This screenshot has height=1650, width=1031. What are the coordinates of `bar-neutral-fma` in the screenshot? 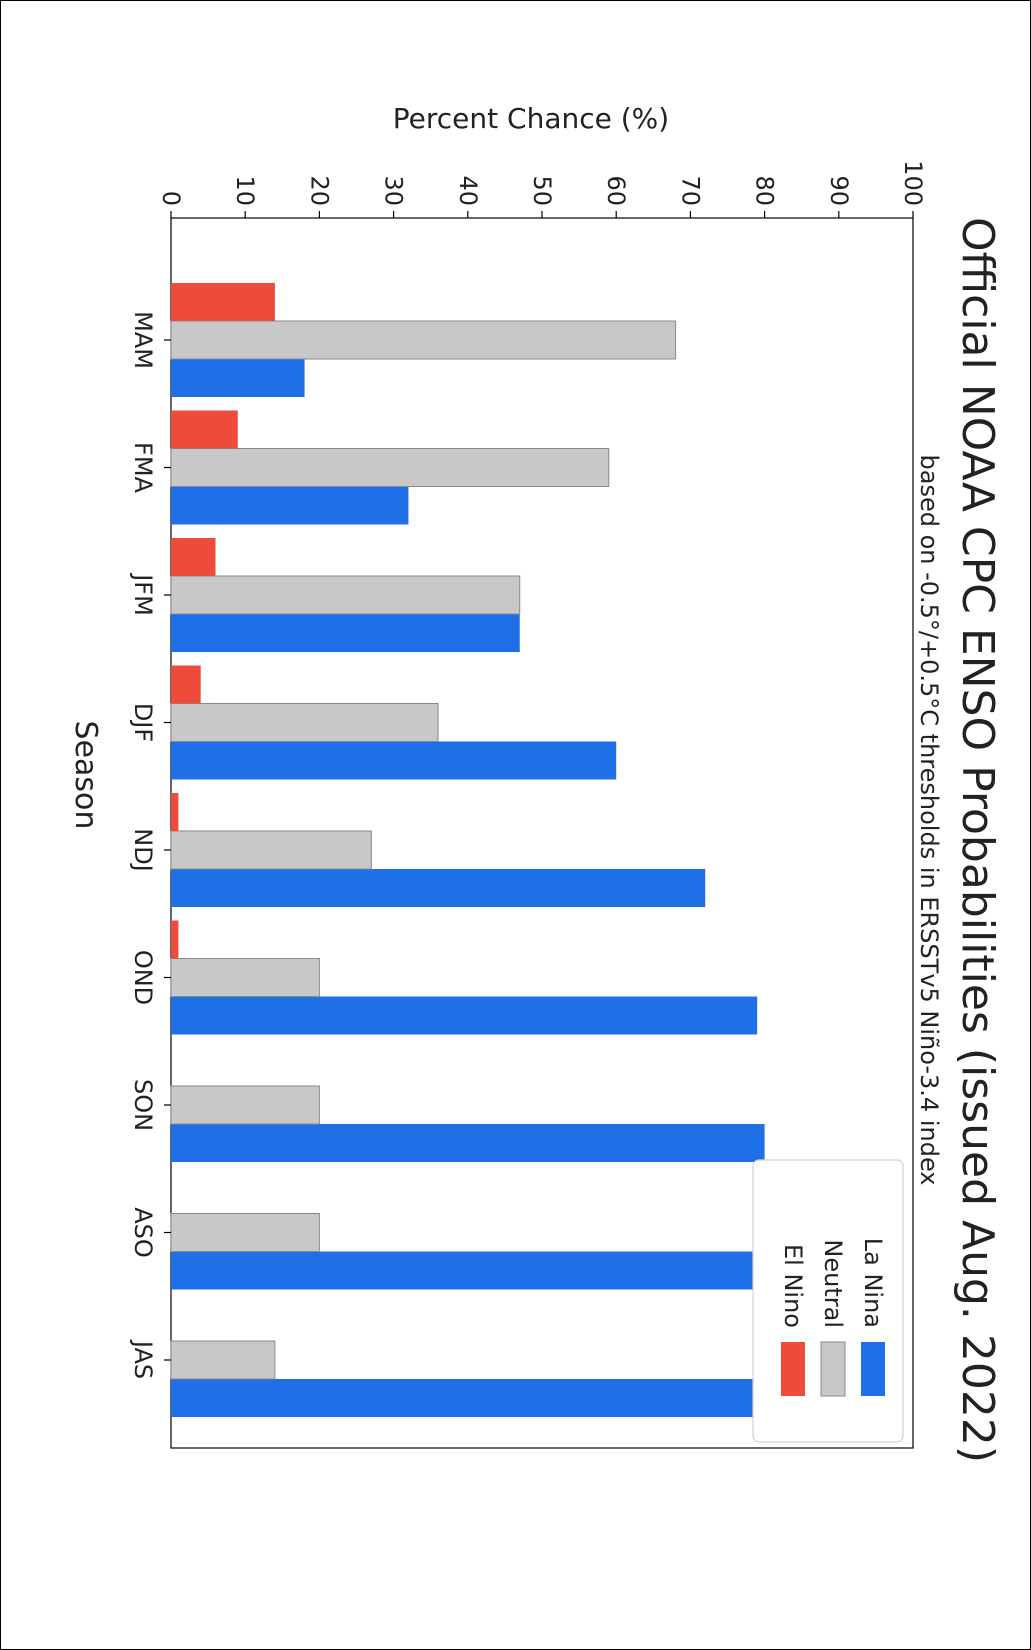 It's located at (390, 467).